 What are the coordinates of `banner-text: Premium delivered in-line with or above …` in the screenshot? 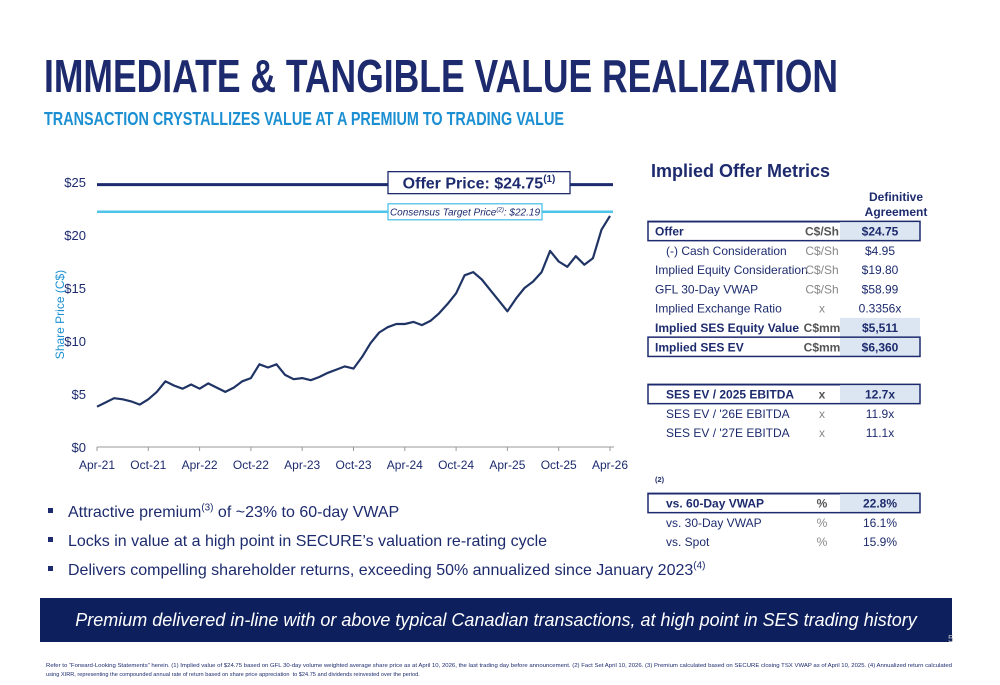 It's located at (496, 620).